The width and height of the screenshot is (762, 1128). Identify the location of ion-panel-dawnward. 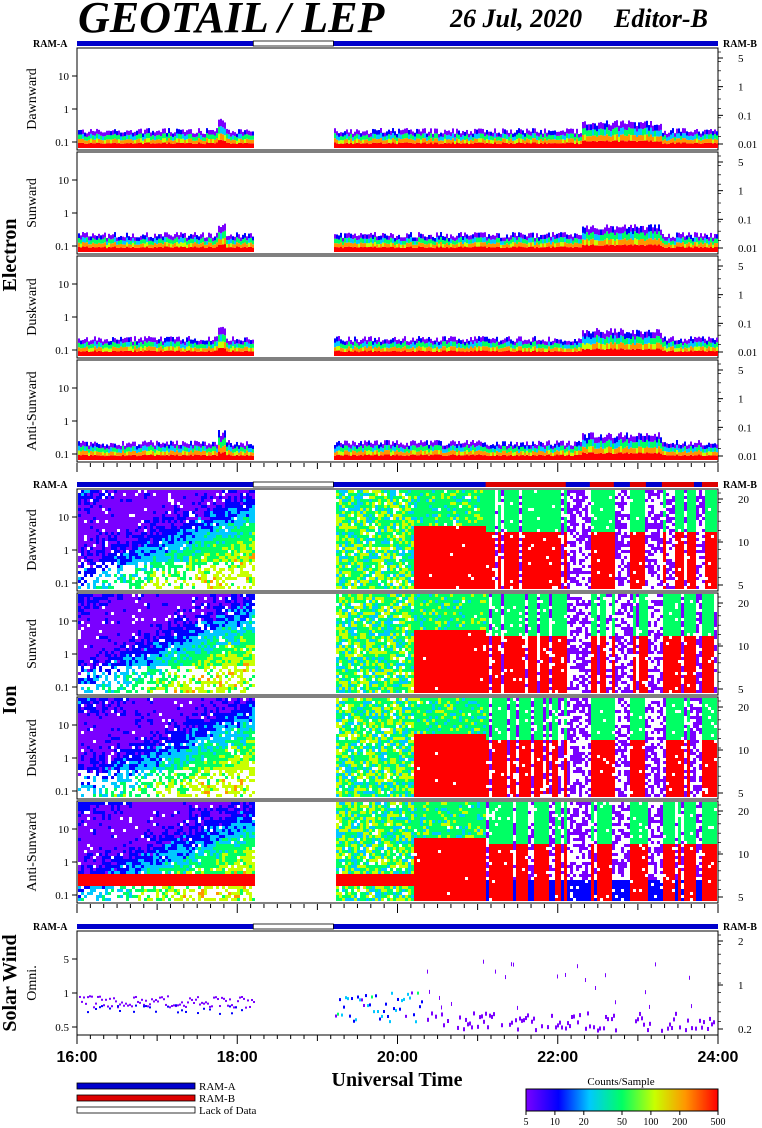
(397, 540).